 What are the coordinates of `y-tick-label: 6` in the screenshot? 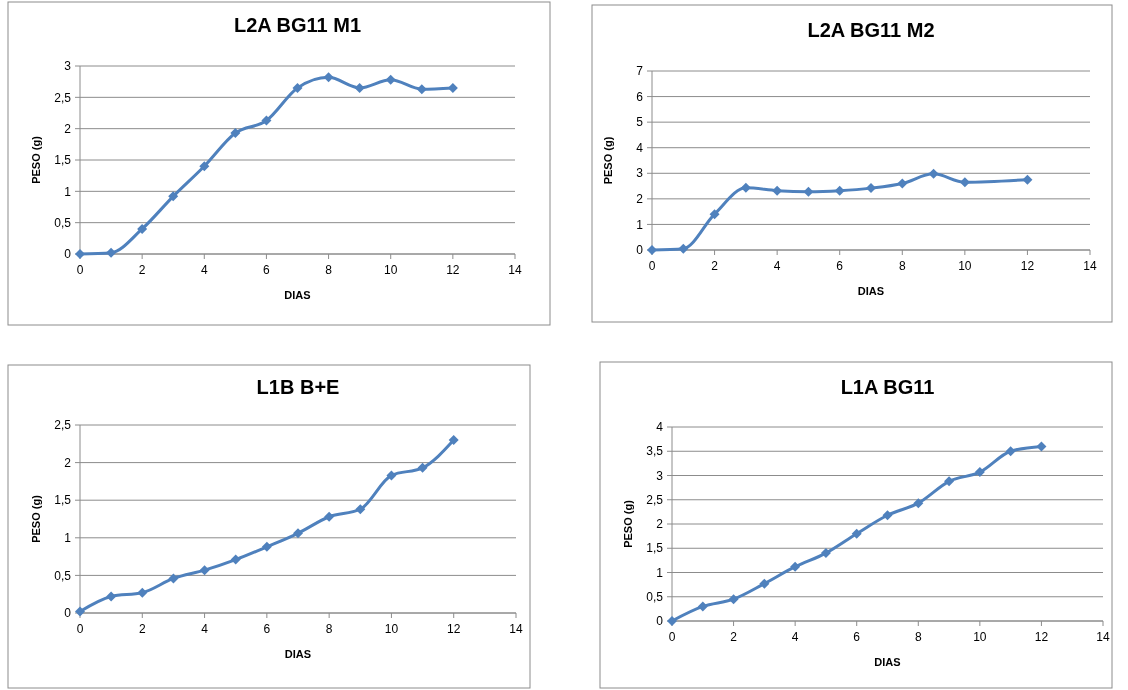 It's located at (640, 96).